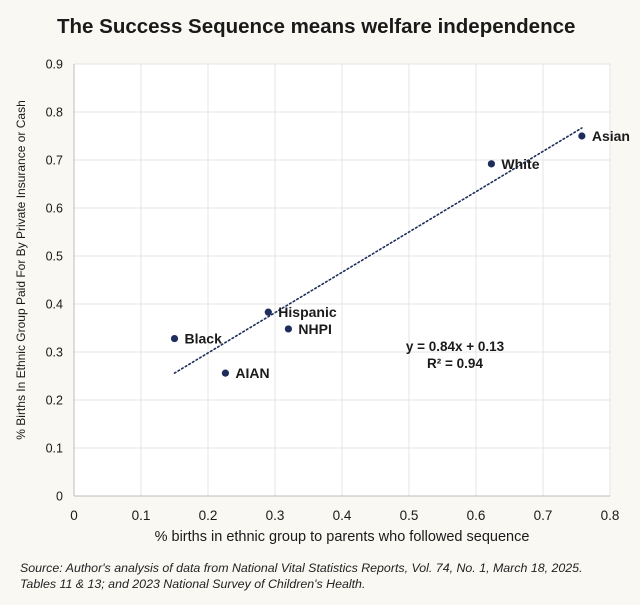 This screenshot has height=605, width=640. I want to click on x-tick-label: 0.1, so click(141, 515).